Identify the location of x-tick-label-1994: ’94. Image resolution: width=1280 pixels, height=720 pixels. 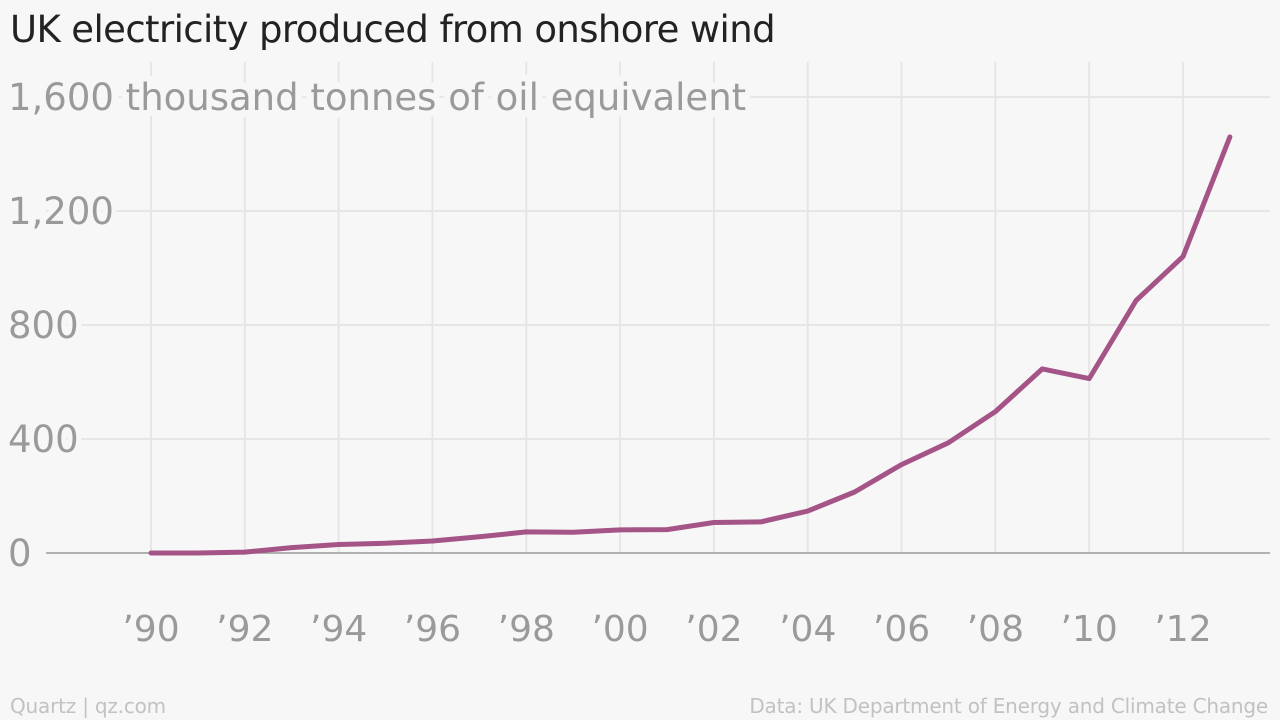
(338, 629).